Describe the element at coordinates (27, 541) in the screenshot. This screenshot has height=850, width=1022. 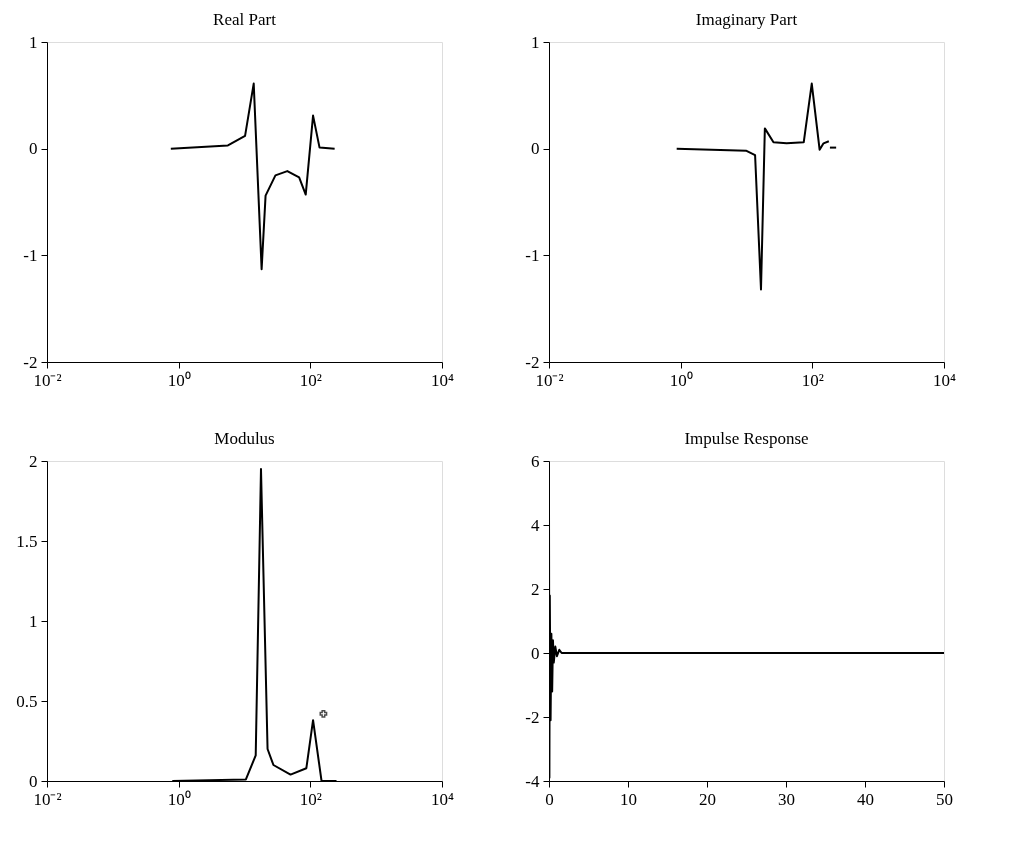
I see `y-tick-label: 1.5` at that location.